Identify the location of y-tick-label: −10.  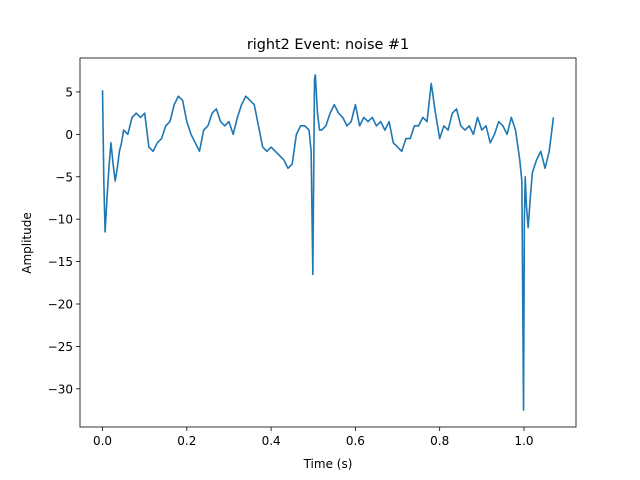
(60, 220).